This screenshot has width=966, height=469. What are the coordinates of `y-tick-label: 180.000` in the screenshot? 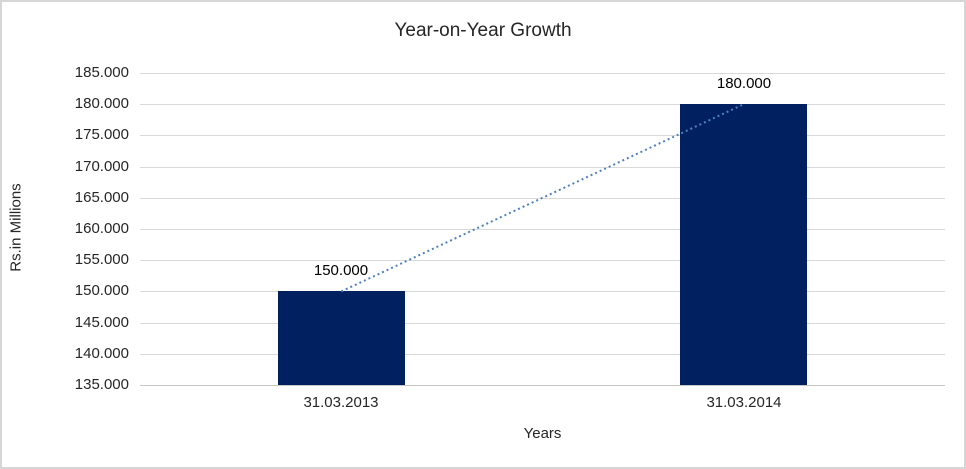 It's located at (101, 103).